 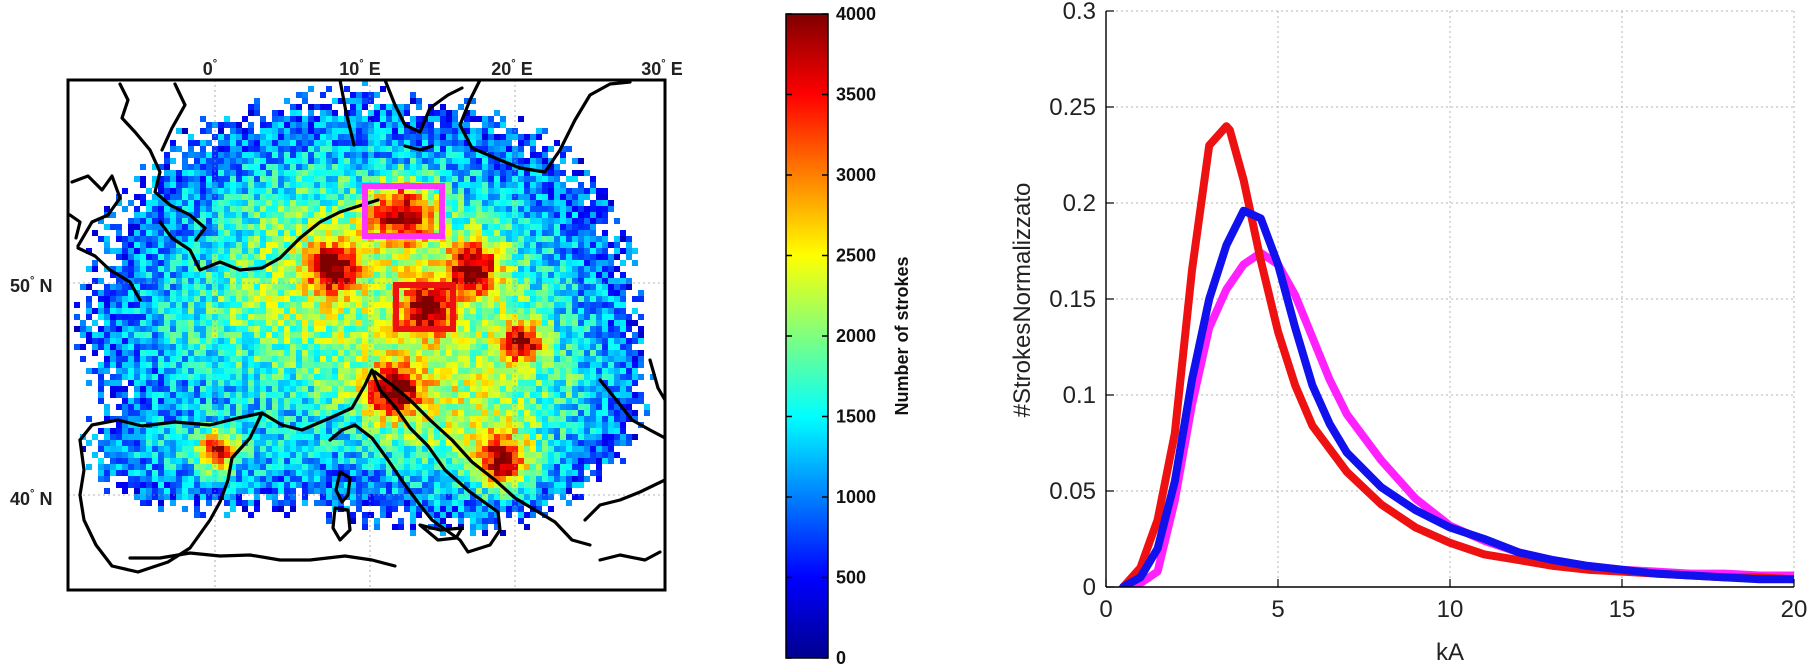 I want to click on colorbar-tick-label: 500, so click(x=851, y=578).